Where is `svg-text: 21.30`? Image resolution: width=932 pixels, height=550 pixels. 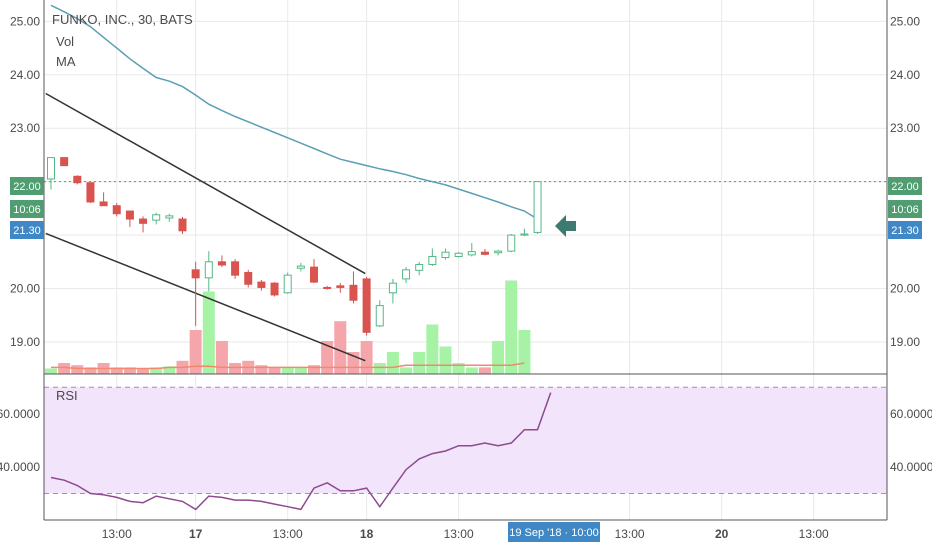
svg-text: 21.30 is located at coordinates (27, 231).